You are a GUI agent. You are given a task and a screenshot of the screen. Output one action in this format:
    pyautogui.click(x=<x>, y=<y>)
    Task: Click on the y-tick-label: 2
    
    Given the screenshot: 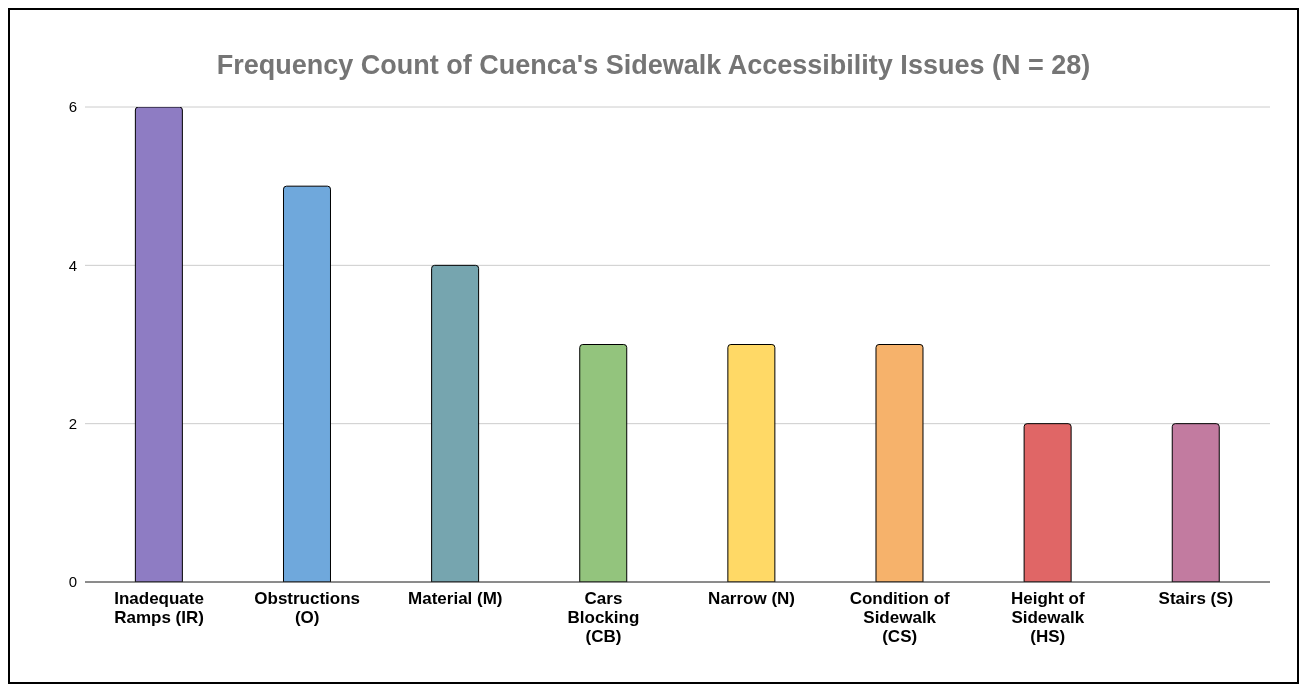 What is the action you would take?
    pyautogui.click(x=72, y=423)
    